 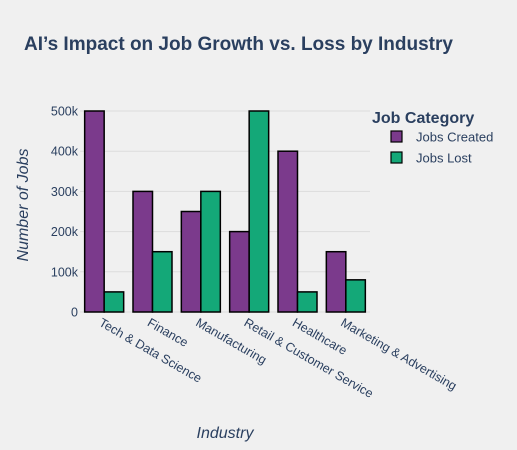 What do you see at coordinates (423, 118) in the screenshot?
I see `legend-title: Job Category` at bounding box center [423, 118].